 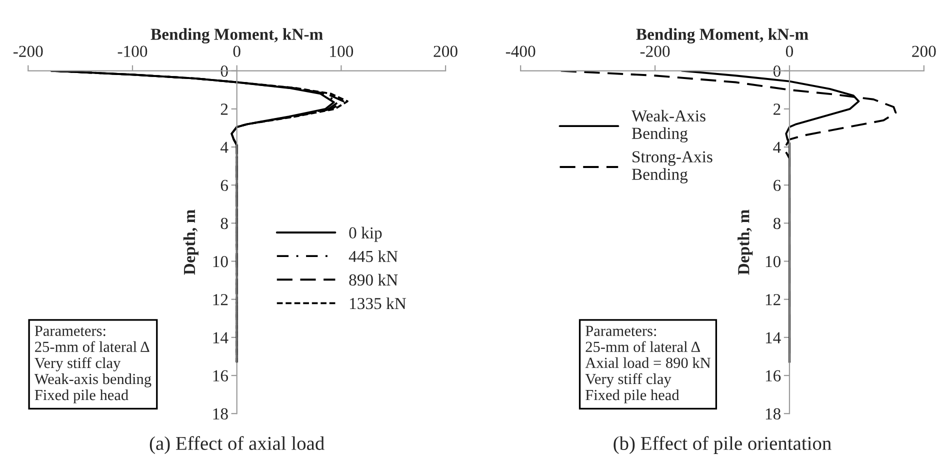 I want to click on legend-label: 445 kN, so click(x=373, y=256).